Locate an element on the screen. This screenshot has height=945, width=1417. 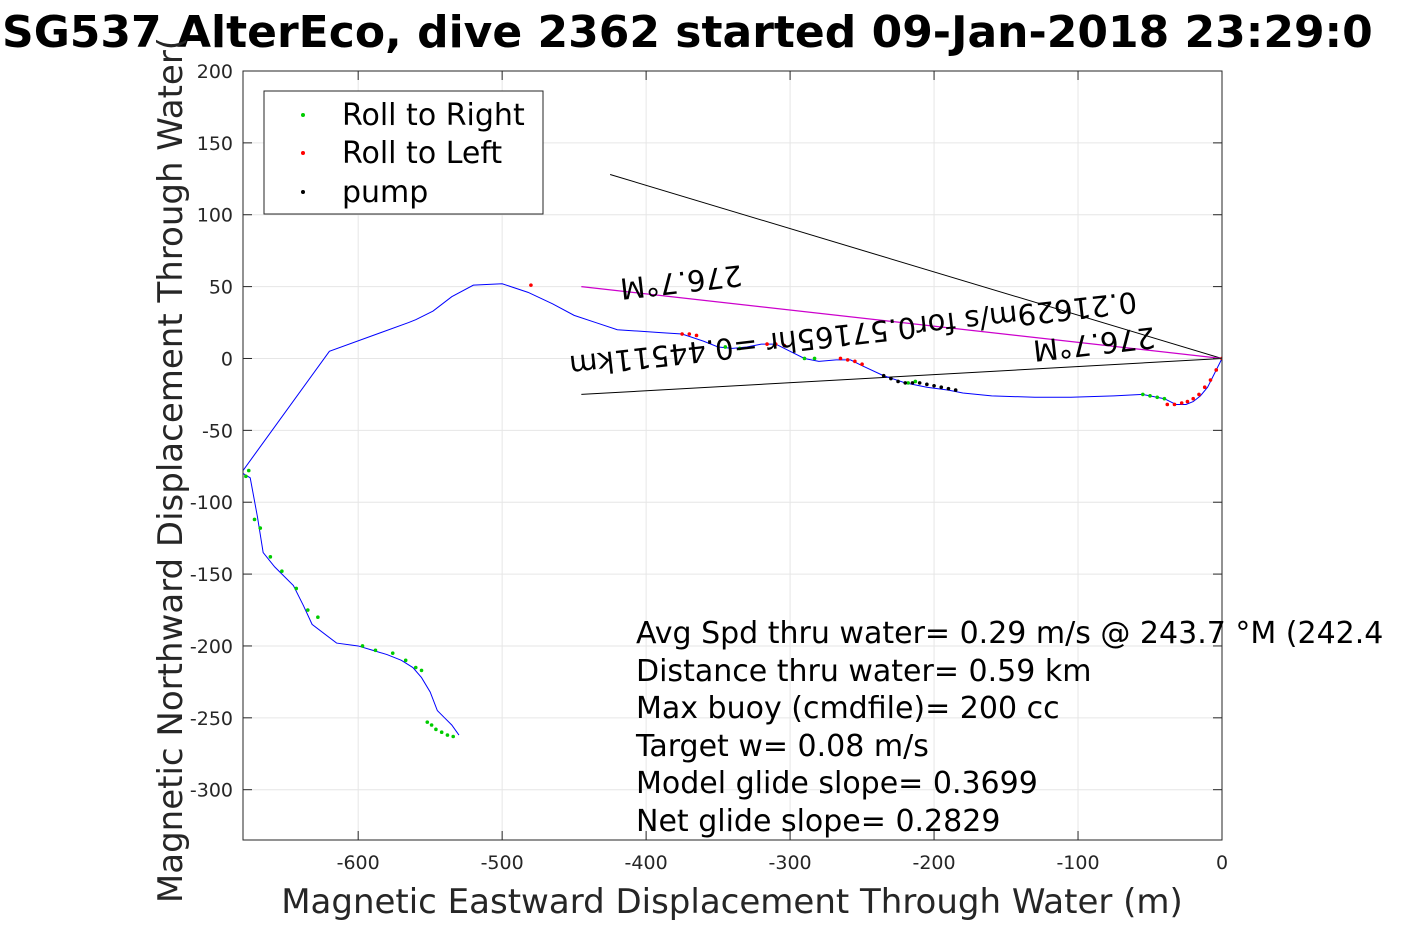
stat-model-glide-slope: Model glide slope= 0.3699 is located at coordinates (837, 783).